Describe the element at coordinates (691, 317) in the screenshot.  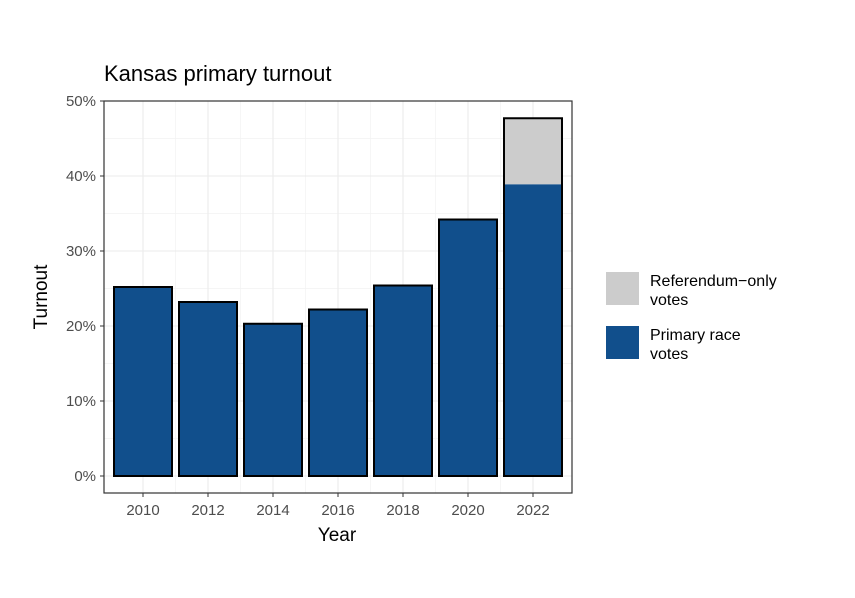
I see `legend: Referendum−only votes Primary race votes` at that location.